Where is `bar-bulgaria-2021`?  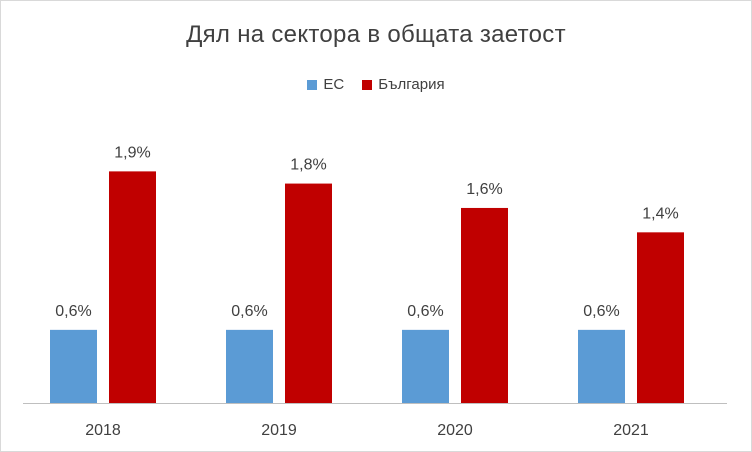 bar-bulgaria-2021 is located at coordinates (660, 317).